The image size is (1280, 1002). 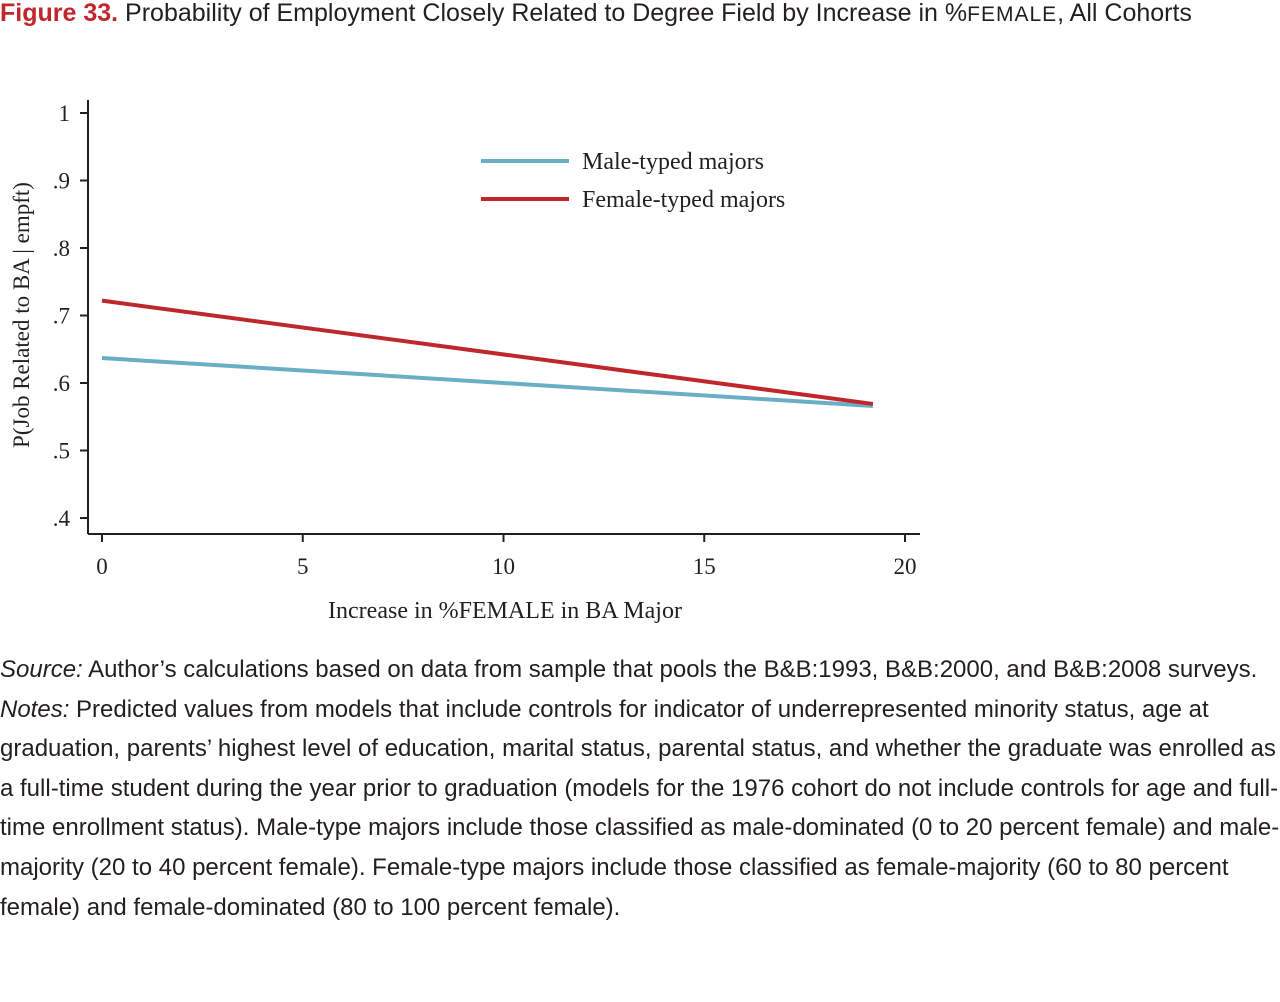 What do you see at coordinates (35, 709) in the screenshot?
I see `notes-label: Notes:` at bounding box center [35, 709].